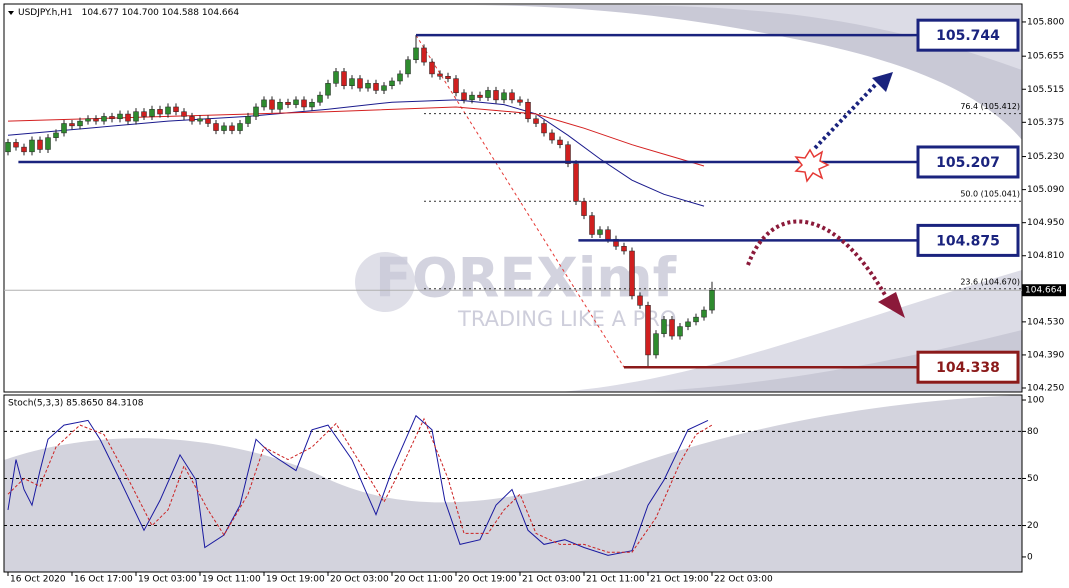 The width and height of the screenshot is (1069, 588). Describe the element at coordinates (385, 282) in the screenshot. I see `watermark-logo` at that location.